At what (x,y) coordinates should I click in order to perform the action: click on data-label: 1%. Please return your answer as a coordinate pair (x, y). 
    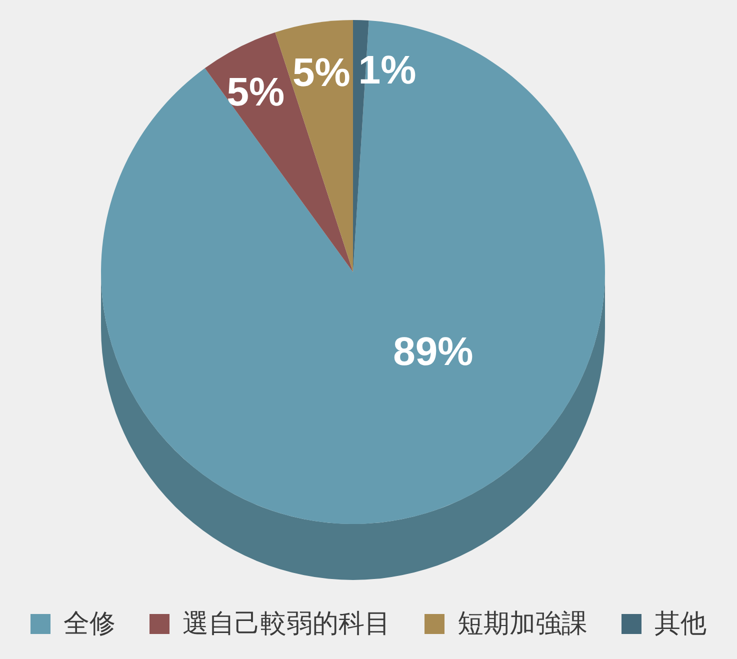
    Looking at the image, I should click on (387, 70).